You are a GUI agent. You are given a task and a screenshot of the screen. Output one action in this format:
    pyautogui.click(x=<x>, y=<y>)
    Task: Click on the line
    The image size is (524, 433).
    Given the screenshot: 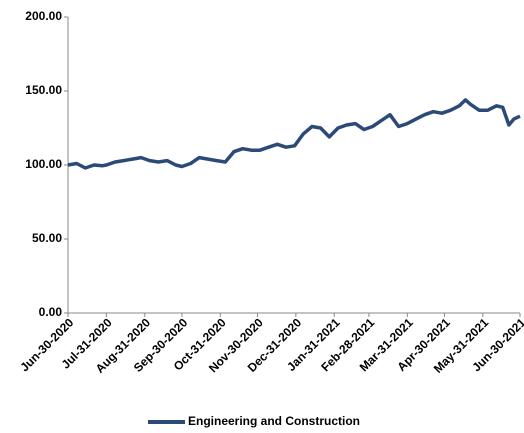 What is the action you would take?
    pyautogui.click(x=294, y=134)
    